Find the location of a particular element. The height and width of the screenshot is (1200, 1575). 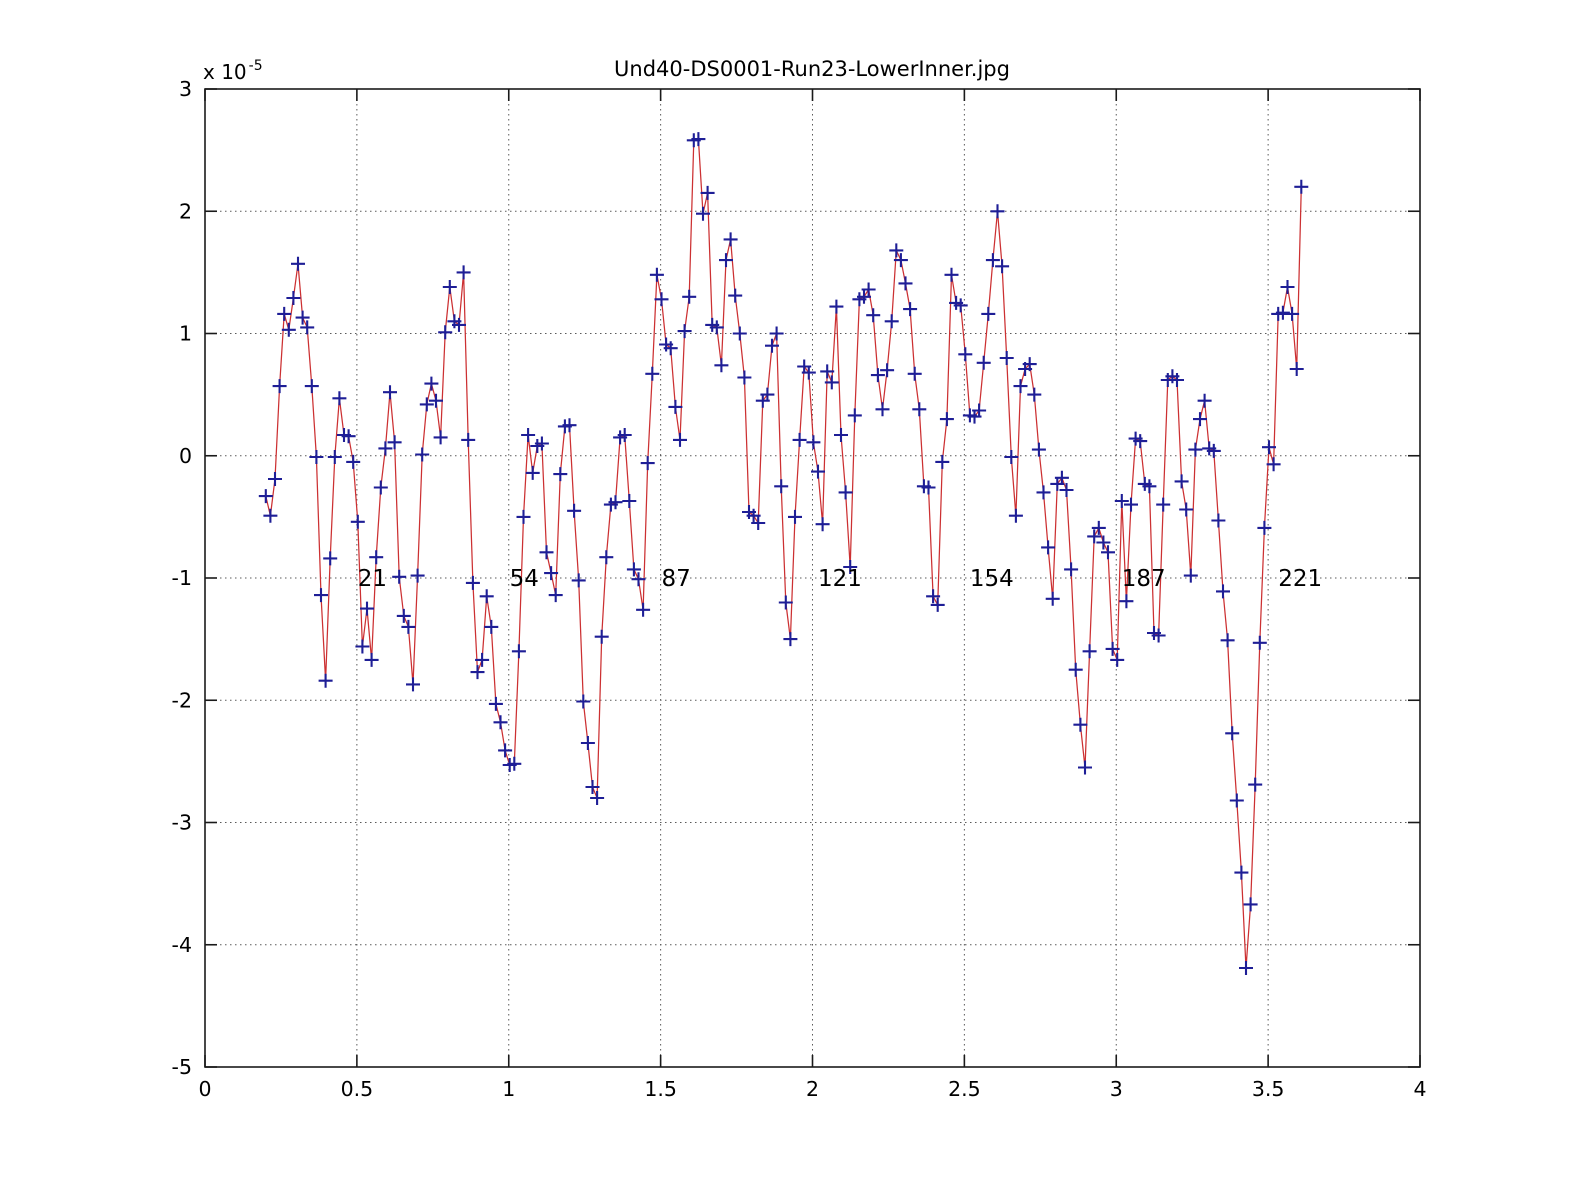

x-tick-label: 0 is located at coordinates (204, 1089).